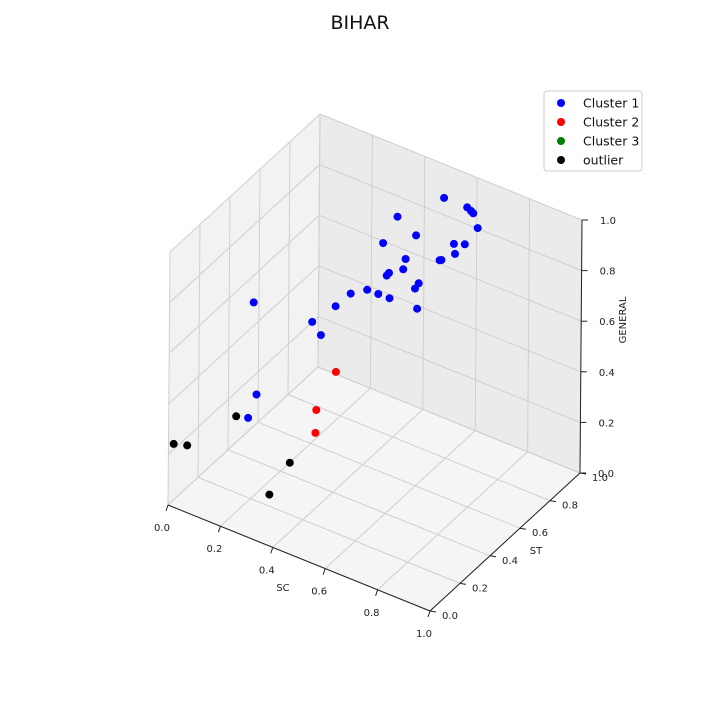  What do you see at coordinates (480, 588) in the screenshot?
I see `y-tick-label: 0.2` at bounding box center [480, 588].